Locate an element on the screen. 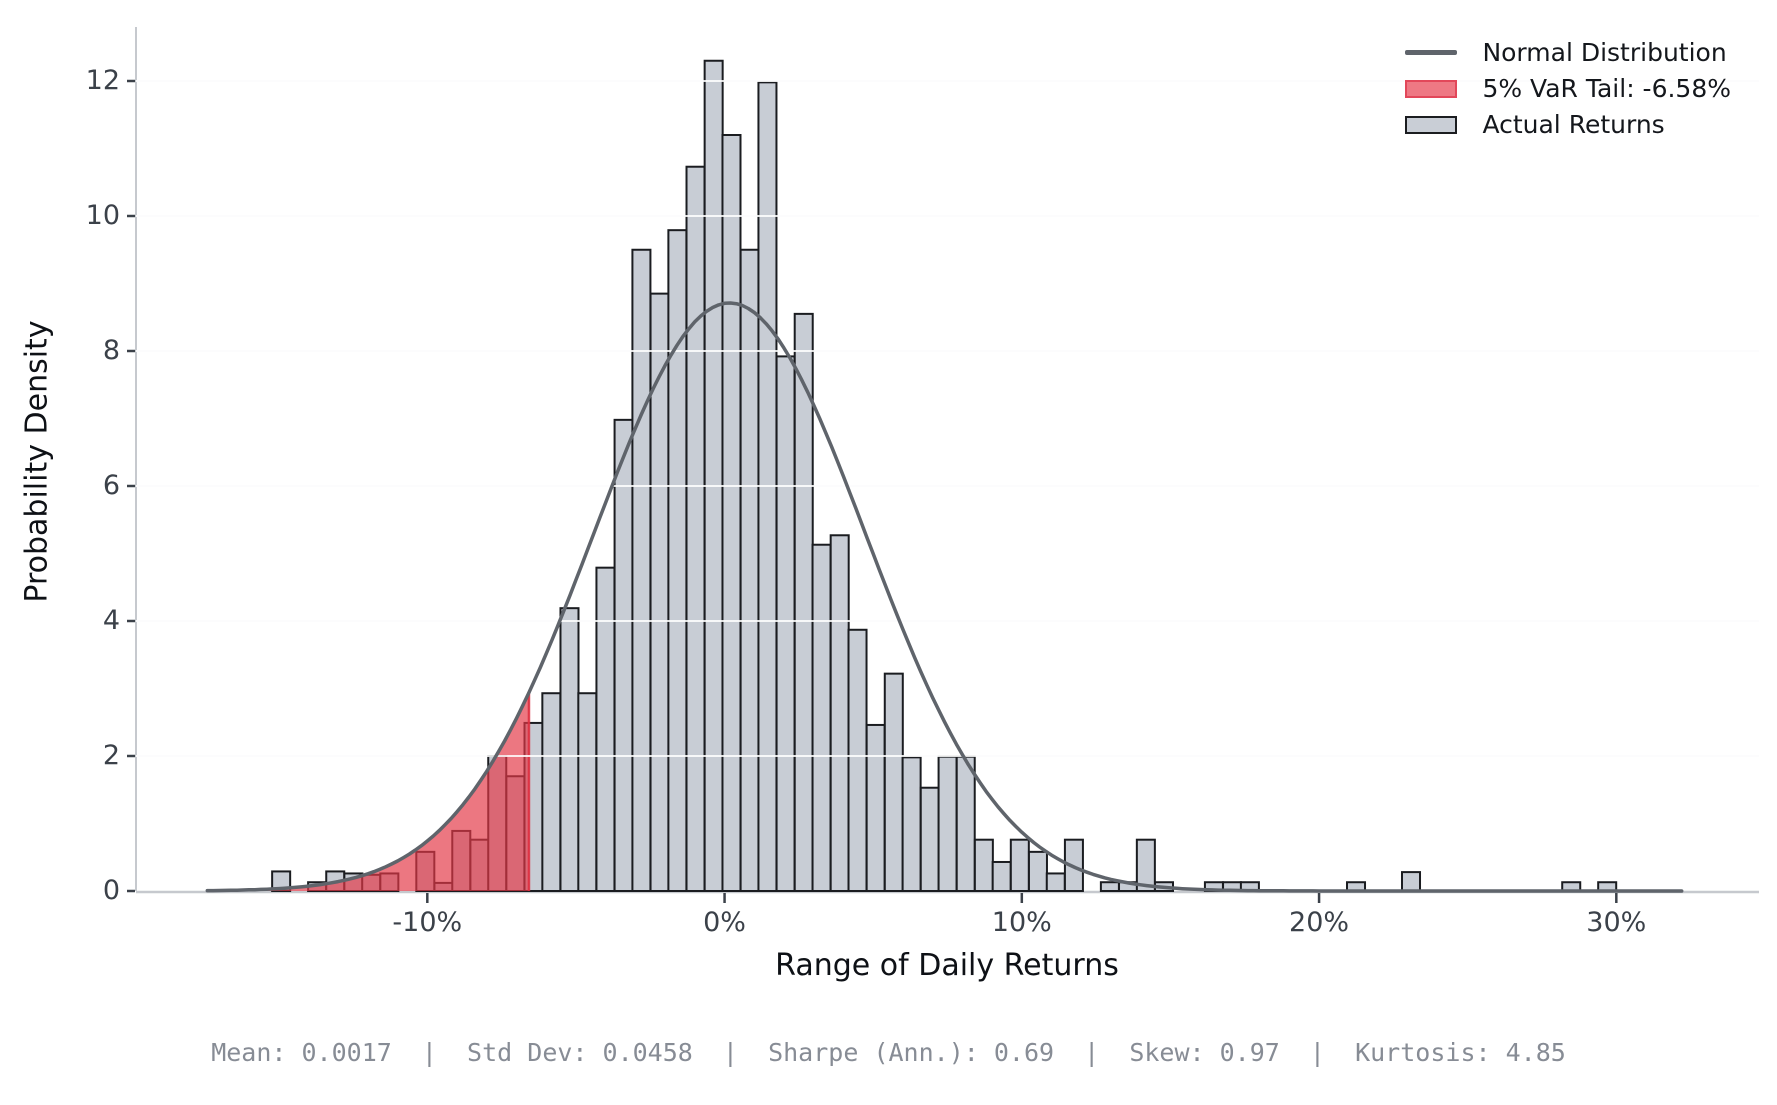 This screenshot has height=1105, width=1777. y-tick-label: 0 is located at coordinates (111, 890).